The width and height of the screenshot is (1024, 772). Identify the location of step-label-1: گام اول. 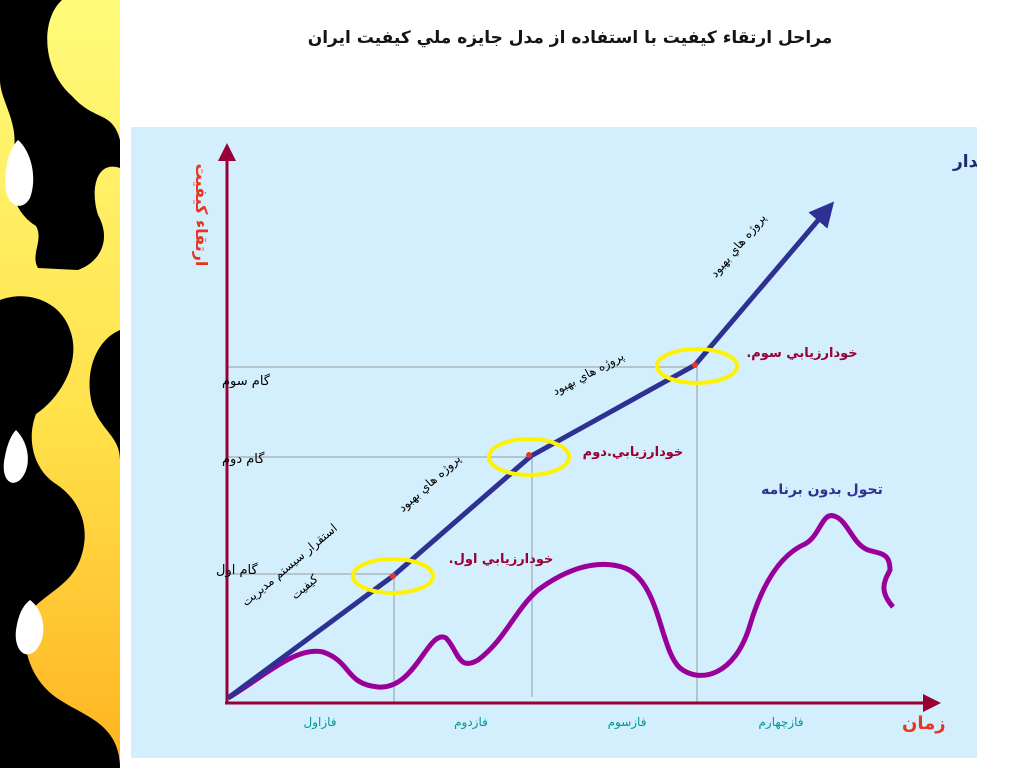
(237, 570).